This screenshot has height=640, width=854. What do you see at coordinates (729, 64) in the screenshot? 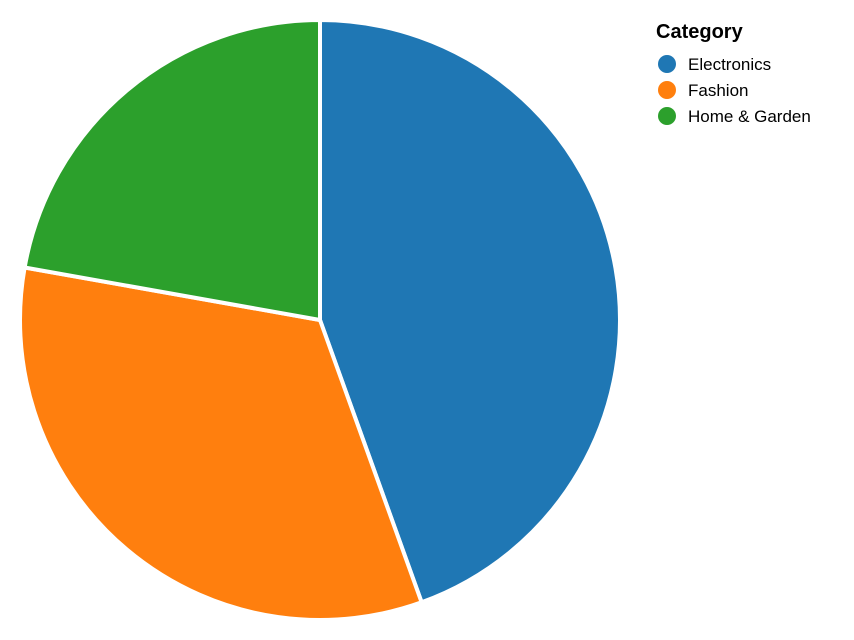
I see `legend-label-electronics: Electronics` at bounding box center [729, 64].